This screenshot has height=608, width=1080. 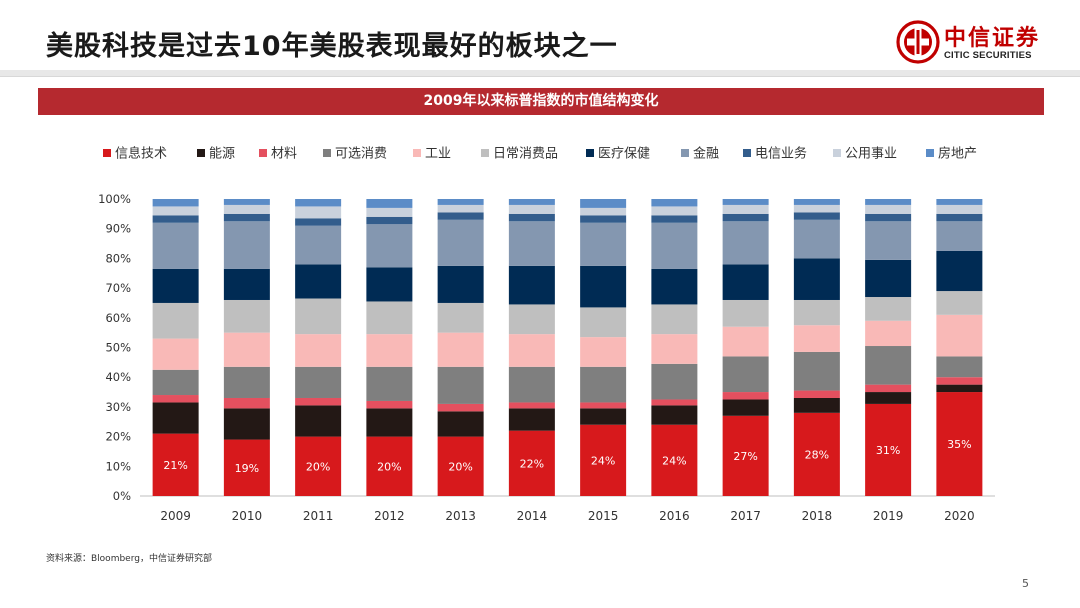 I want to click on logo-text-en: CITIC SECURITIES, so click(x=988, y=55).